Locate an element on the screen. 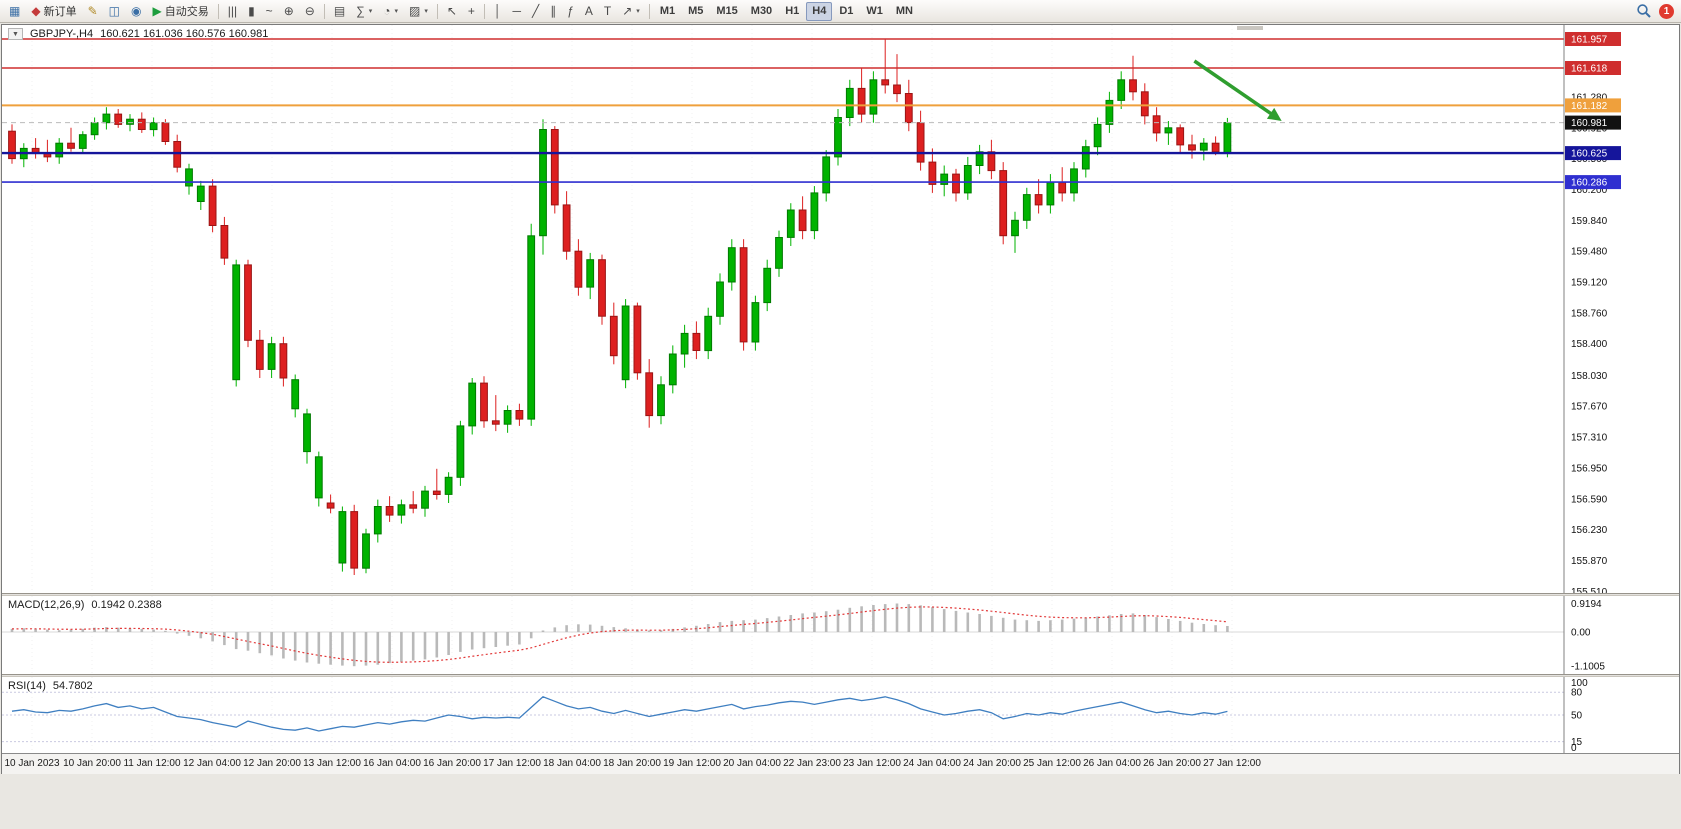  line-chart-type-icon: ~ is located at coordinates (269, 11).